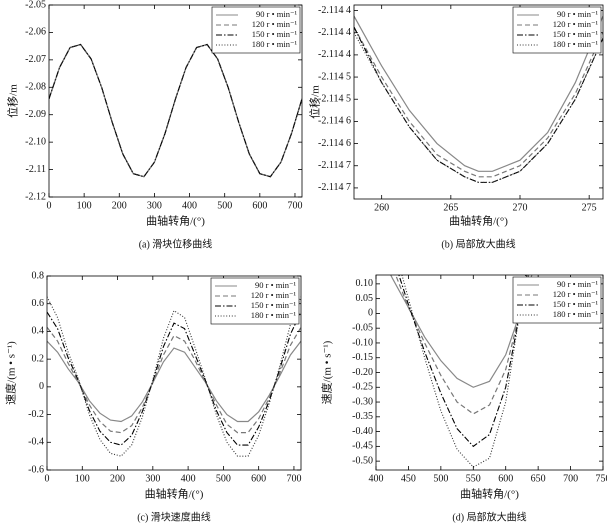 This screenshot has width=607, height=529. What do you see at coordinates (362, 416) in the screenshot?
I see `y-tick-label: -0.35` at bounding box center [362, 416].